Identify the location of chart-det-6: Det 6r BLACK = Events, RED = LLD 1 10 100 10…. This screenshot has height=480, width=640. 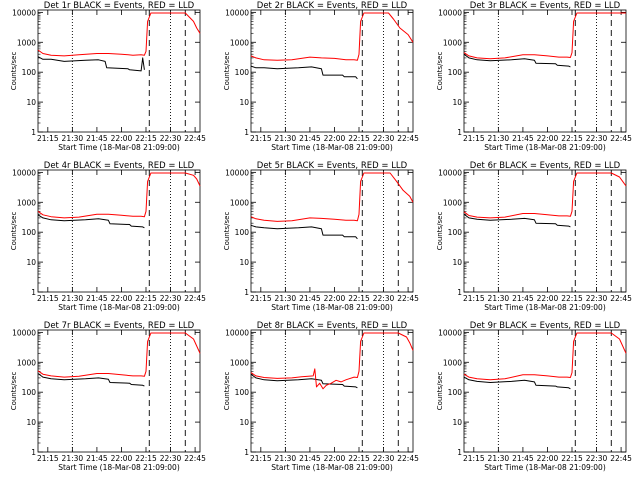
(534, 236).